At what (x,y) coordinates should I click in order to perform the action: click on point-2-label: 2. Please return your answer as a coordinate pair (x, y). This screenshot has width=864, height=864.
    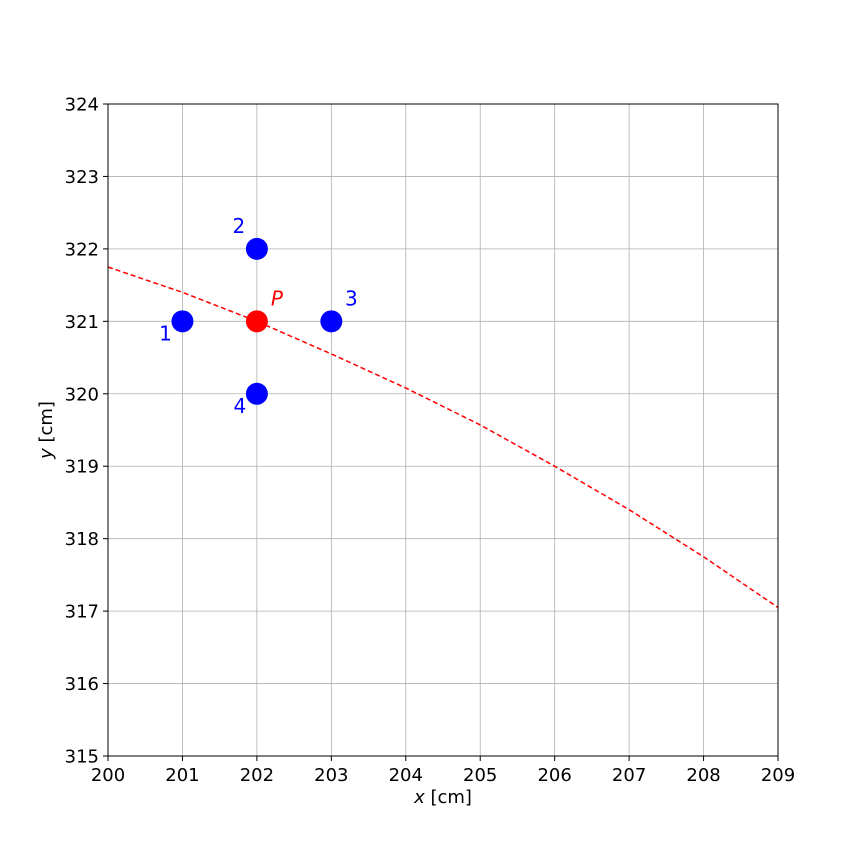
    Looking at the image, I should click on (239, 226).